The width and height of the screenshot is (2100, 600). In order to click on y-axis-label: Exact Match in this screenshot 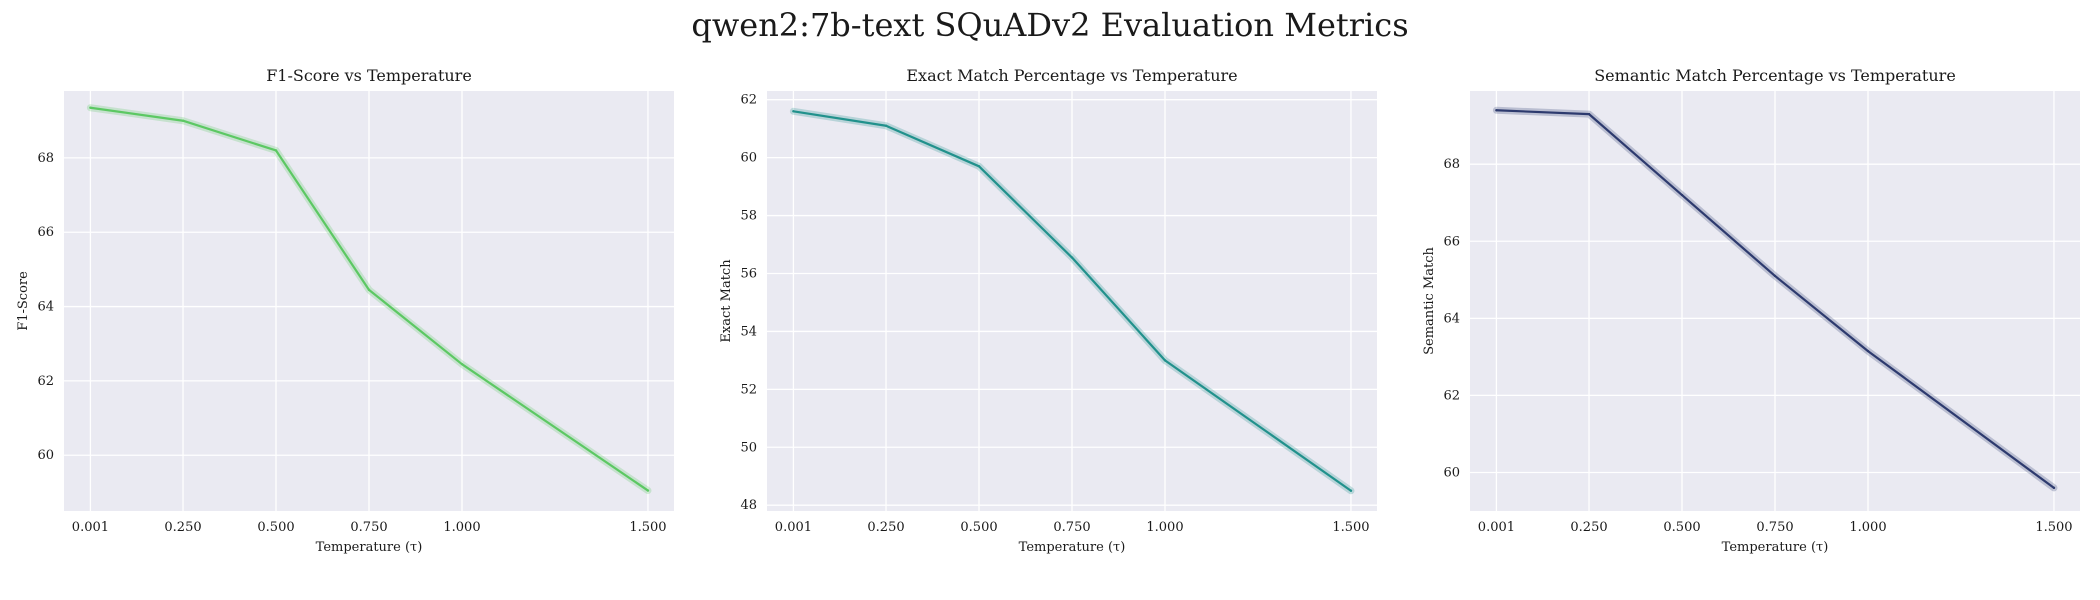, I will do `click(726, 301)`.